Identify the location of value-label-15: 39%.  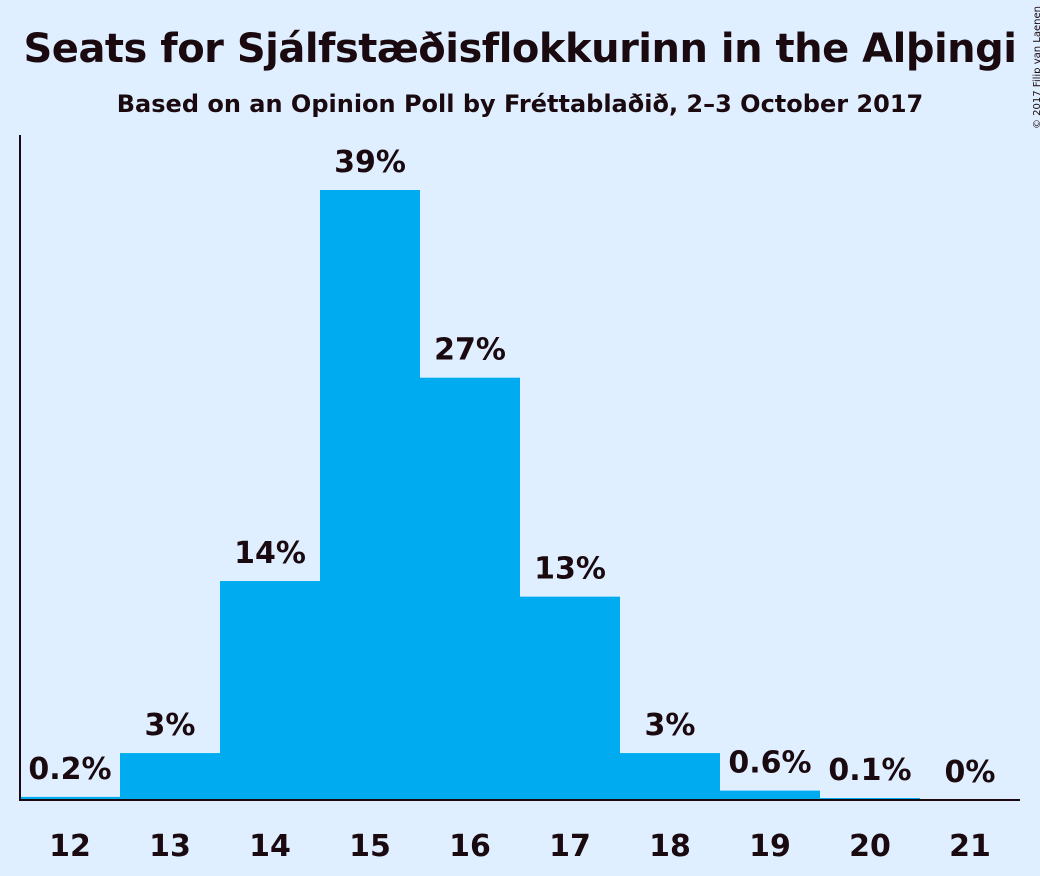
(370, 162).